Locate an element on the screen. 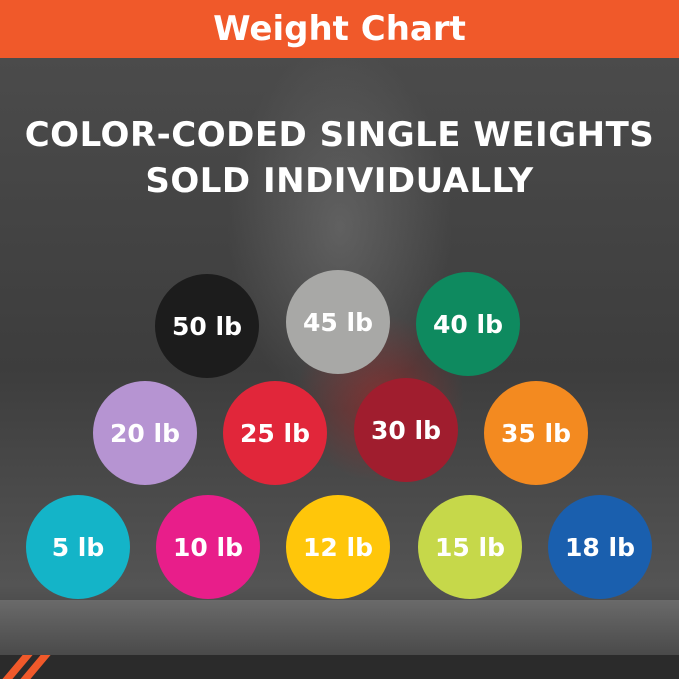 The height and width of the screenshot is (679, 679). weight-badge: 15 lb is located at coordinates (470, 547).